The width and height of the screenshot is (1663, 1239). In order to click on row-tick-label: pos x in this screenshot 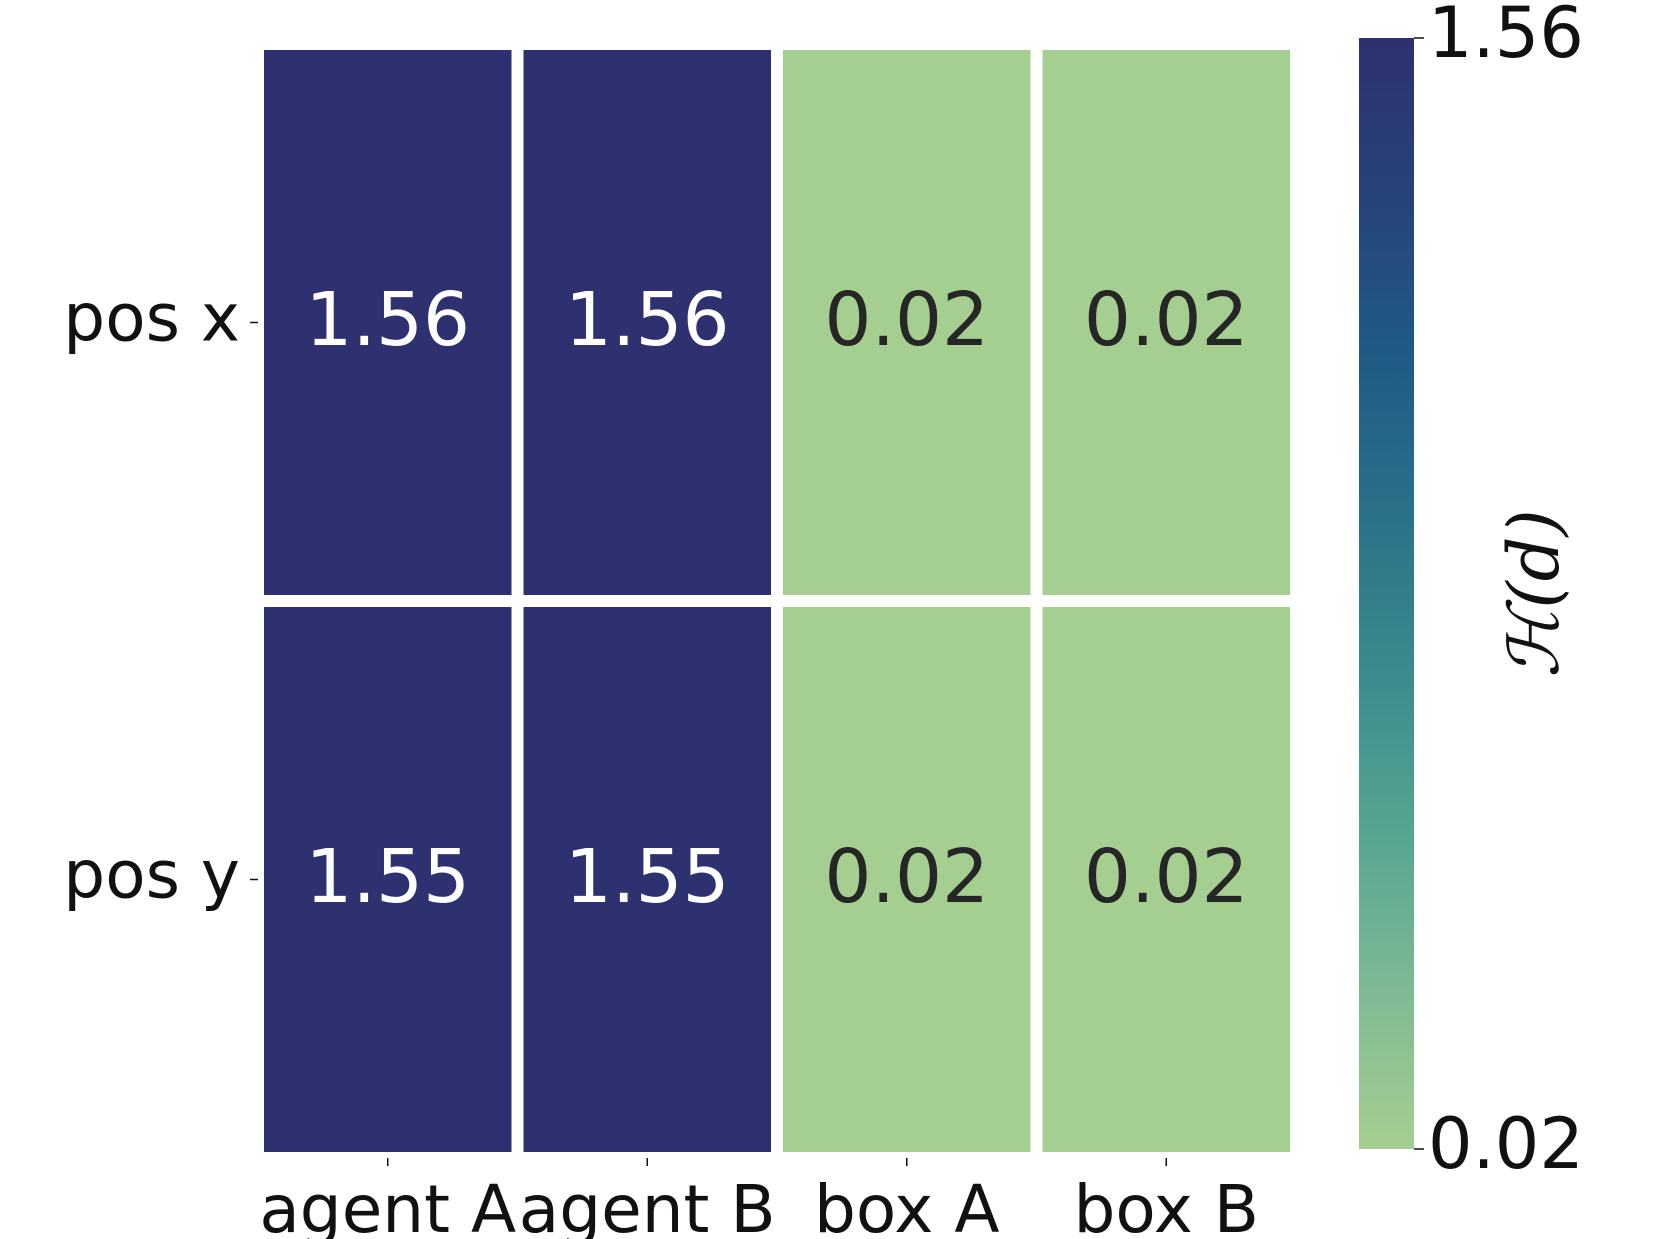, I will do `click(151, 318)`.